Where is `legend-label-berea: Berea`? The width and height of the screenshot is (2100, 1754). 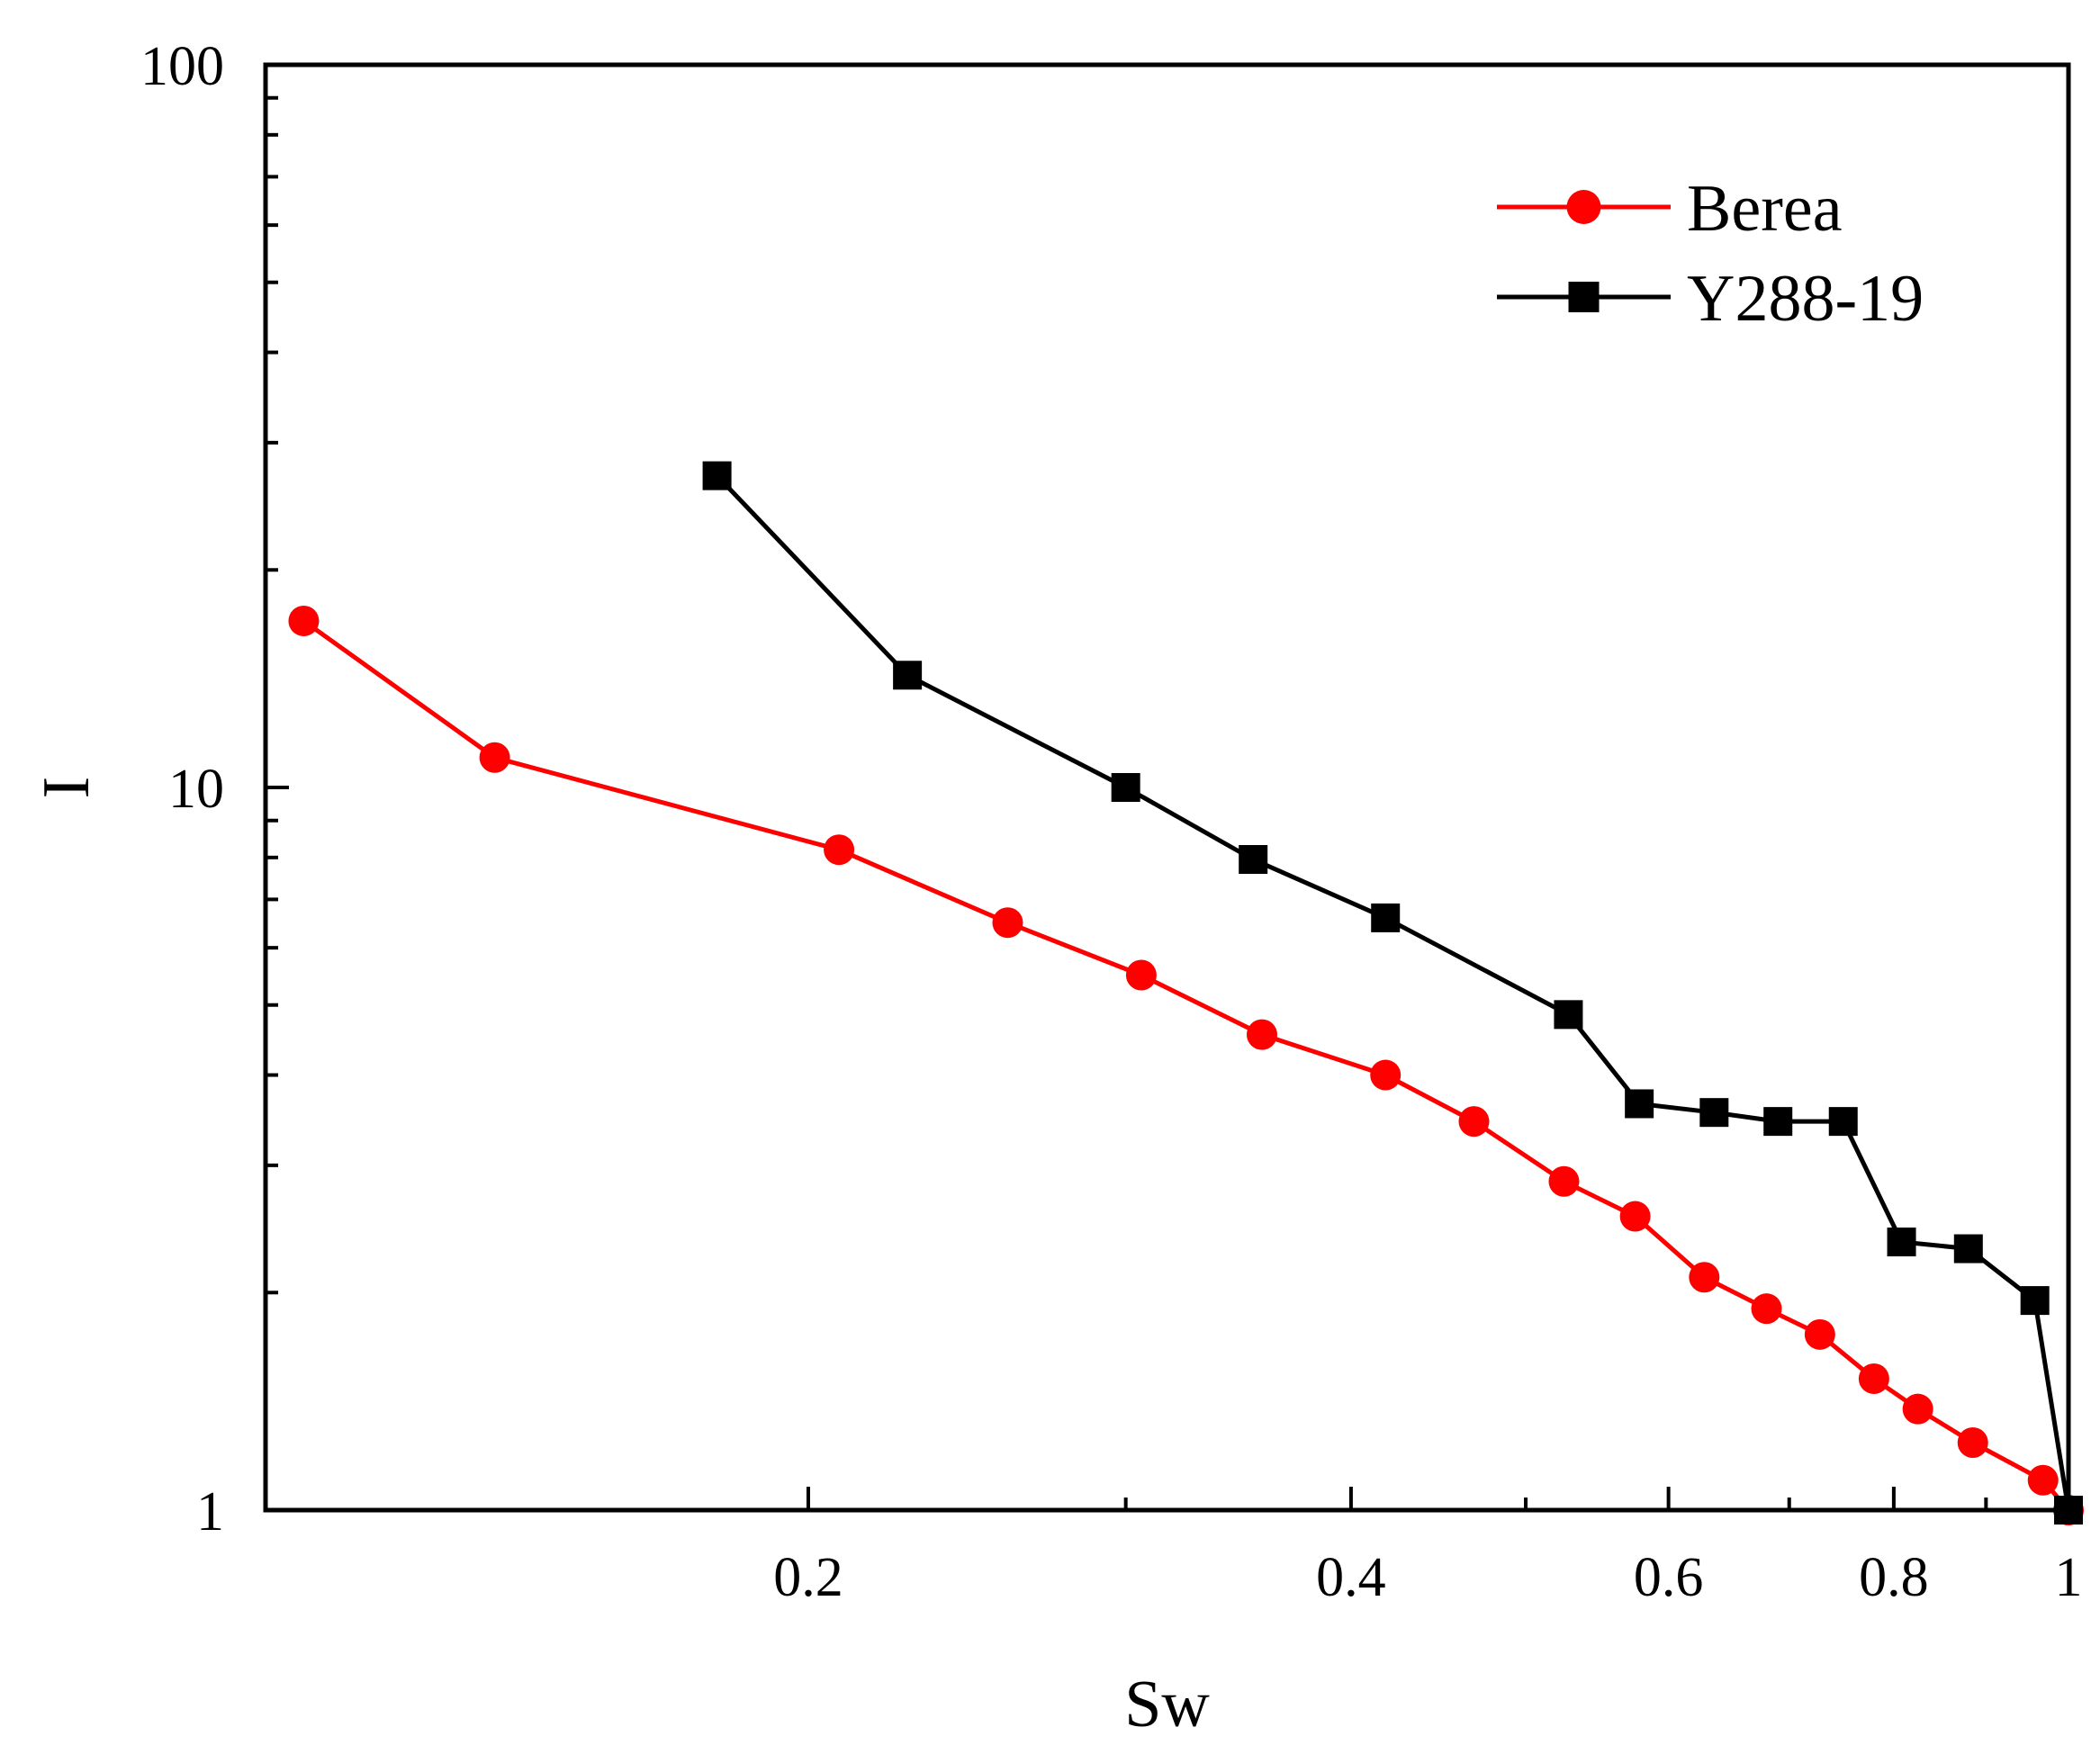
legend-label-berea: Berea is located at coordinates (1765, 209).